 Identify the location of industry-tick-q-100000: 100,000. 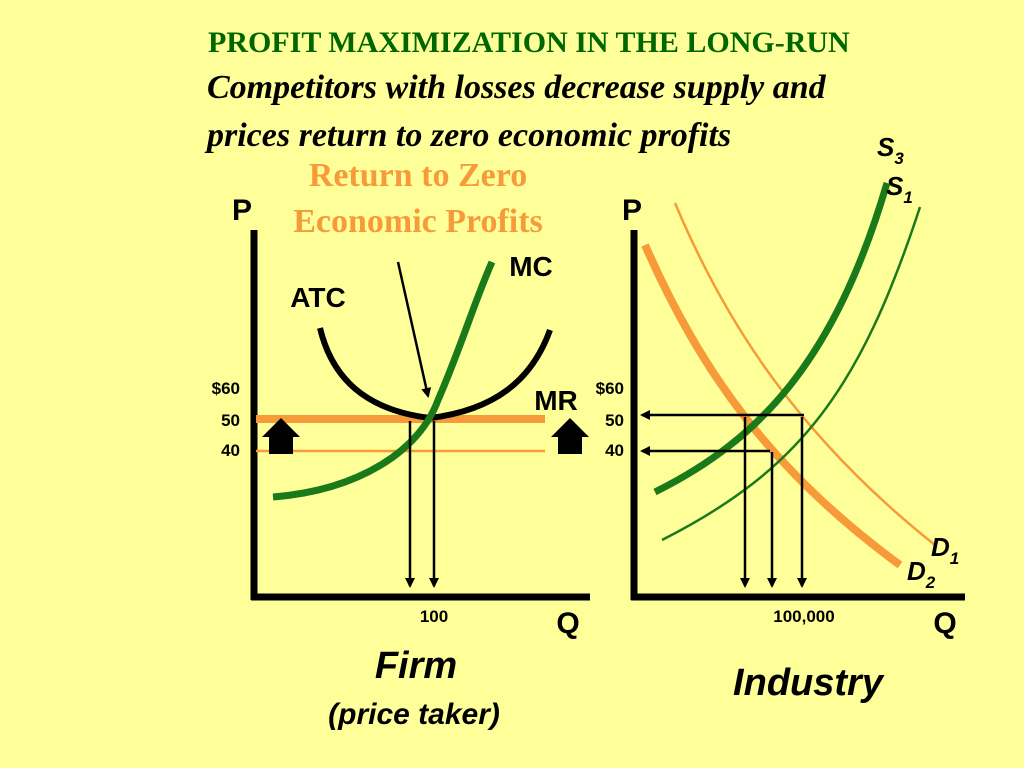
(803, 616).